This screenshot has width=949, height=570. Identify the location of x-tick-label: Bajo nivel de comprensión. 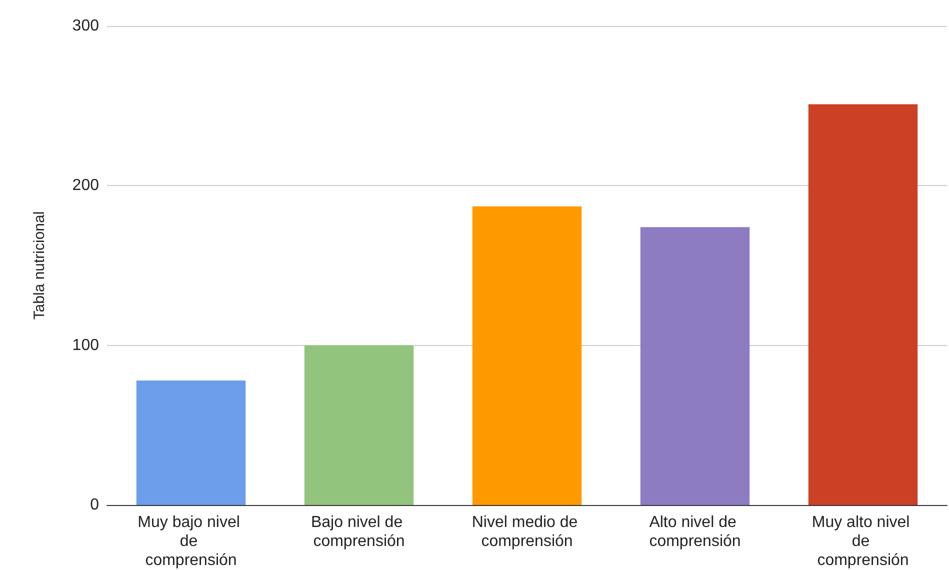
(359, 532).